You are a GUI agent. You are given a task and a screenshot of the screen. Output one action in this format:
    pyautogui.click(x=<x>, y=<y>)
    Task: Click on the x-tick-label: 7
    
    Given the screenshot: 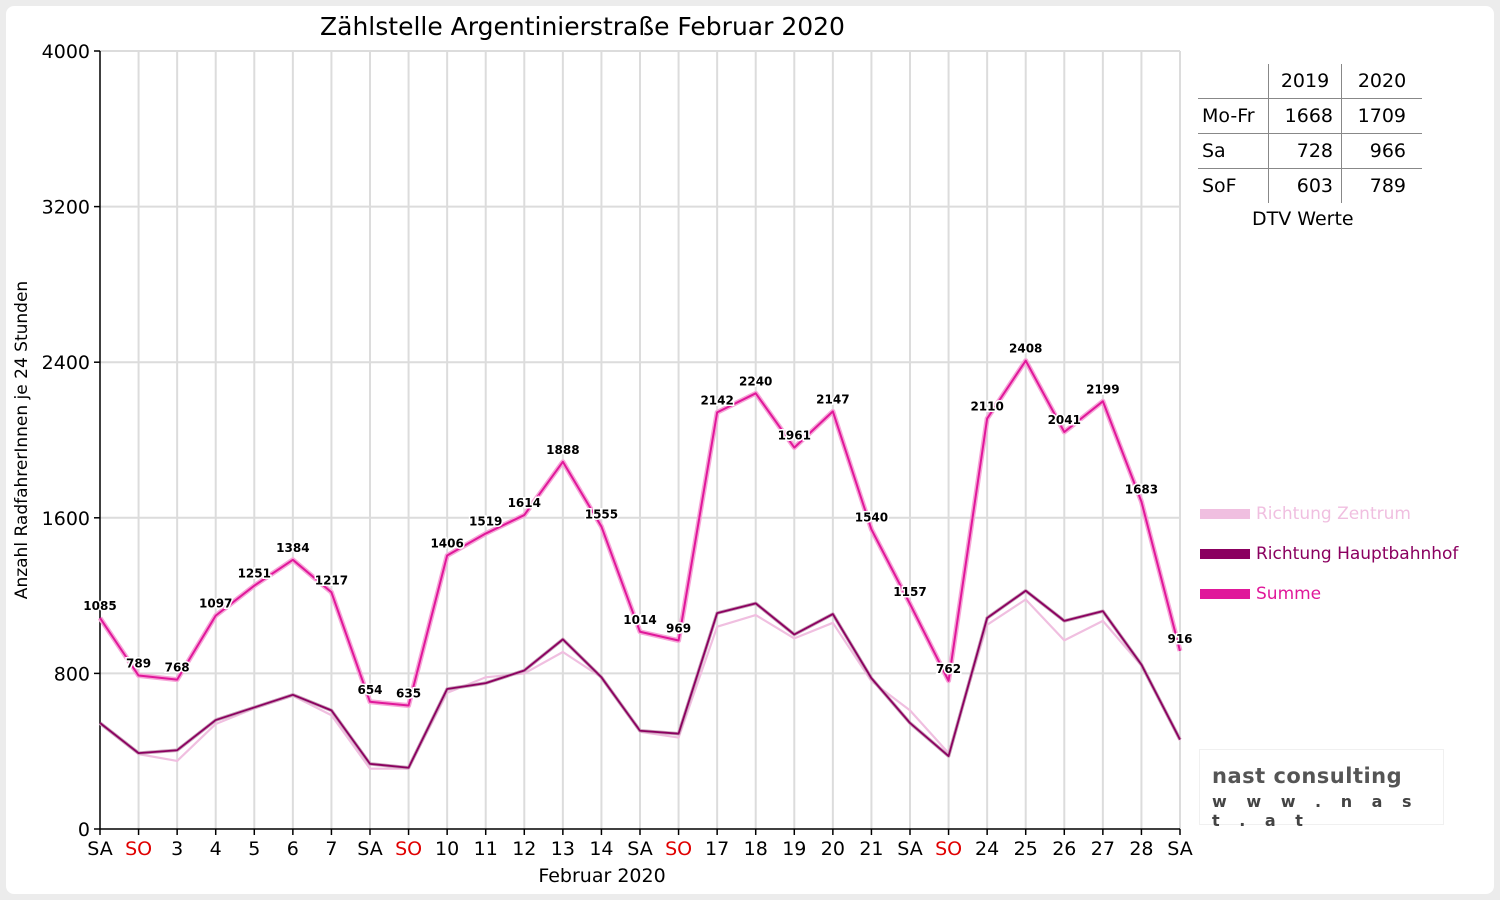 What is the action you would take?
    pyautogui.click(x=331, y=849)
    